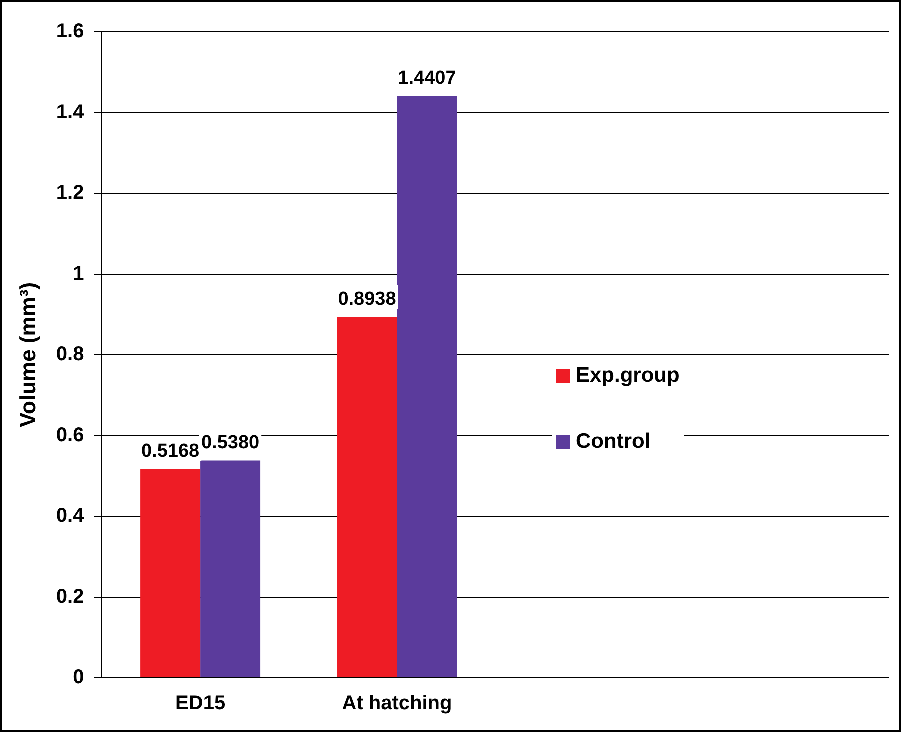 The image size is (901, 732). What do you see at coordinates (70, 193) in the screenshot?
I see `y-tick-label: 1.2` at bounding box center [70, 193].